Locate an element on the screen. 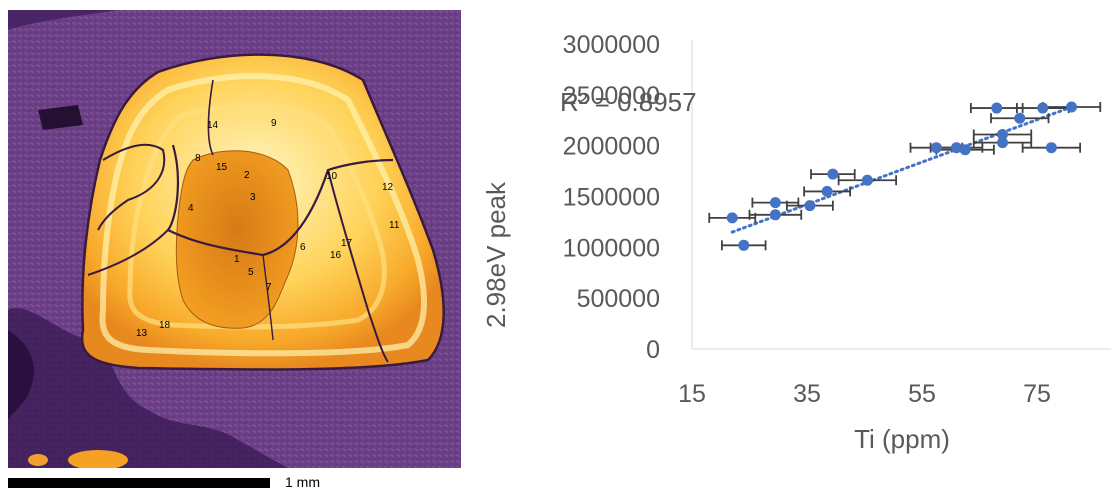 The height and width of the screenshot is (490, 1111). point-label: 6 is located at coordinates (303, 247).